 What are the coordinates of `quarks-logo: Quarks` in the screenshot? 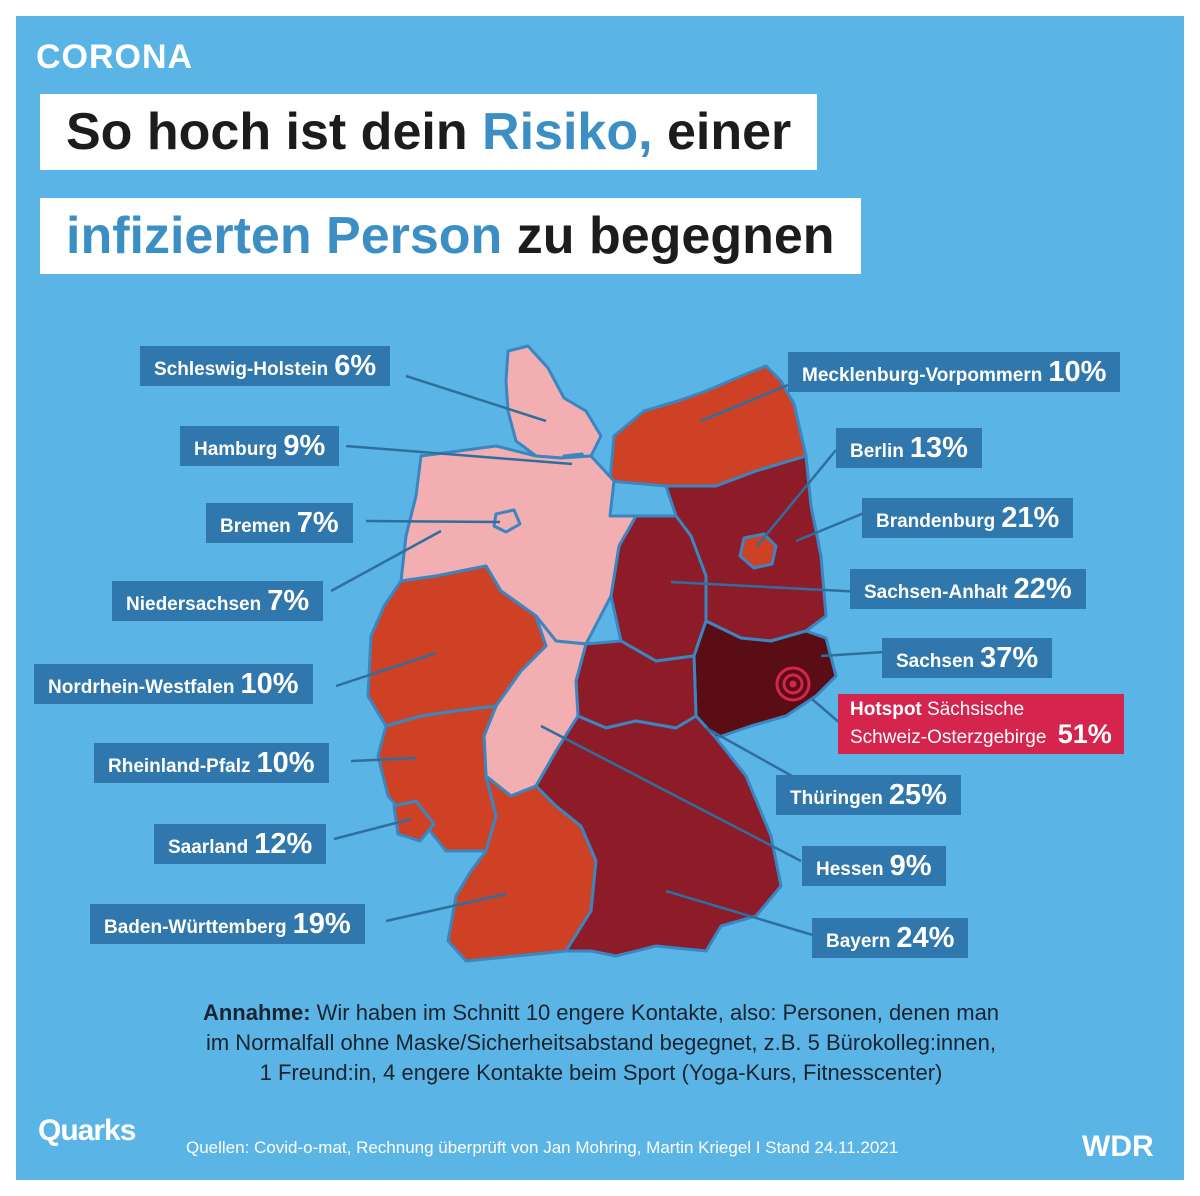 It's located at (87, 1130).